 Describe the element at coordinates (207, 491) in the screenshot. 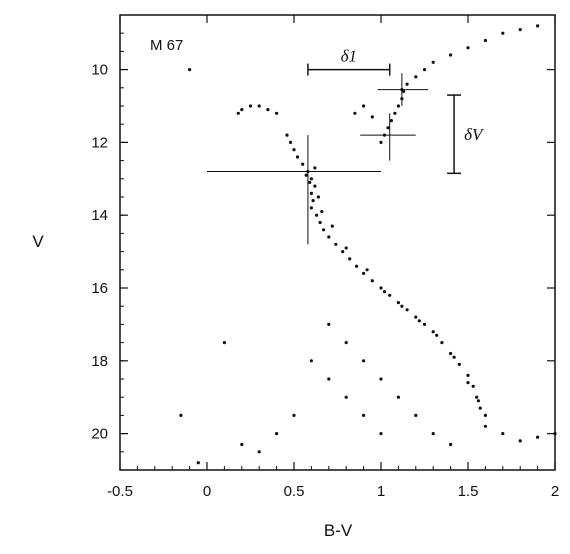

I see `x-tick-label: 0` at that location.